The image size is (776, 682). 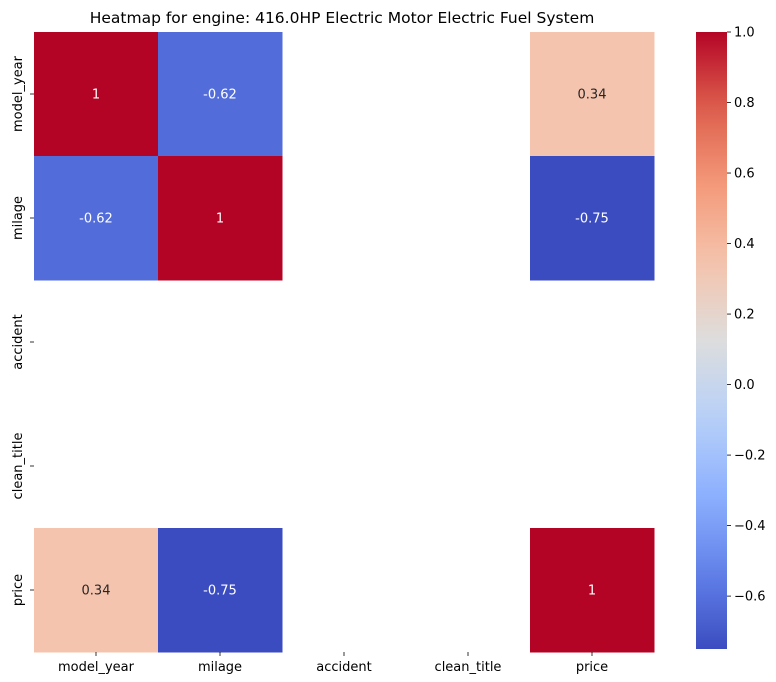 What do you see at coordinates (750, 526) in the screenshot?
I see `colorbar-tick-label: −0.4` at bounding box center [750, 526].